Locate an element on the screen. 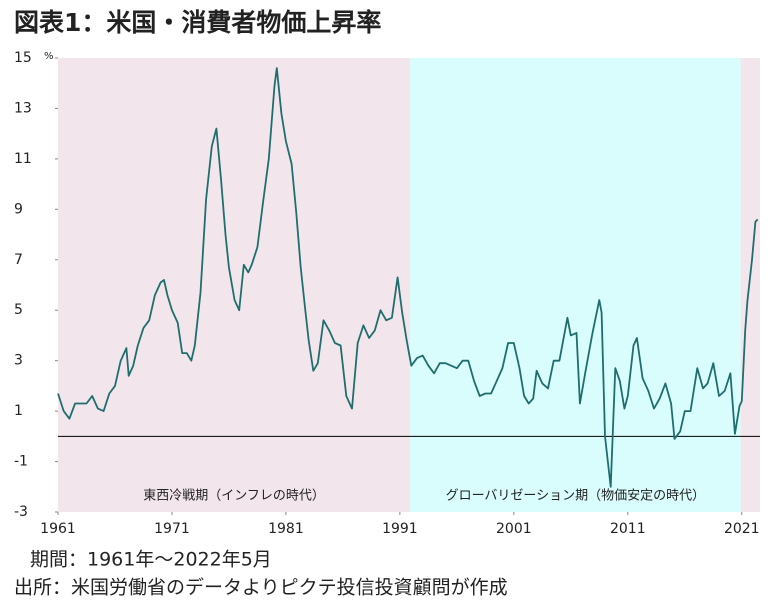 The image size is (772, 607). y-tick-label: 3 is located at coordinates (18, 361).